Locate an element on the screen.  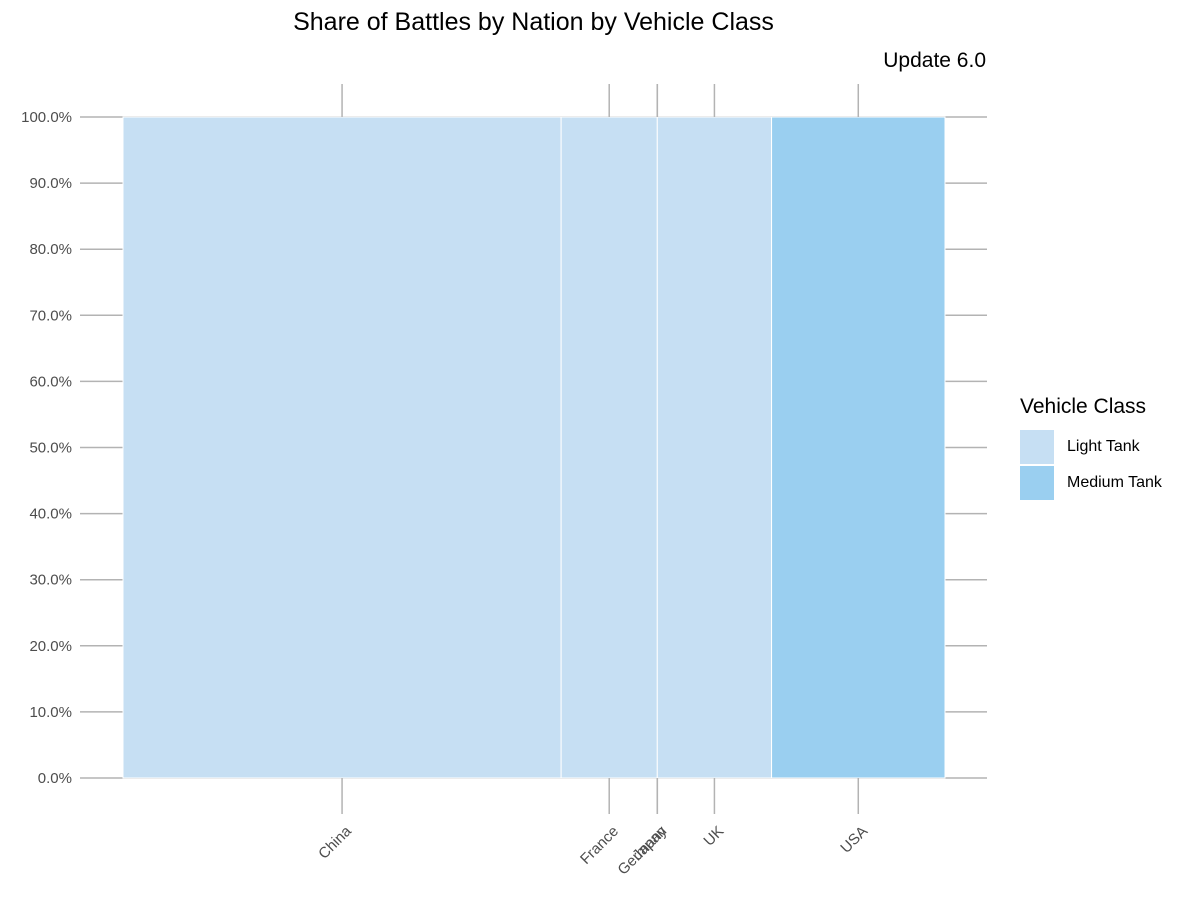
bar-uk-light-tank is located at coordinates (714, 447).